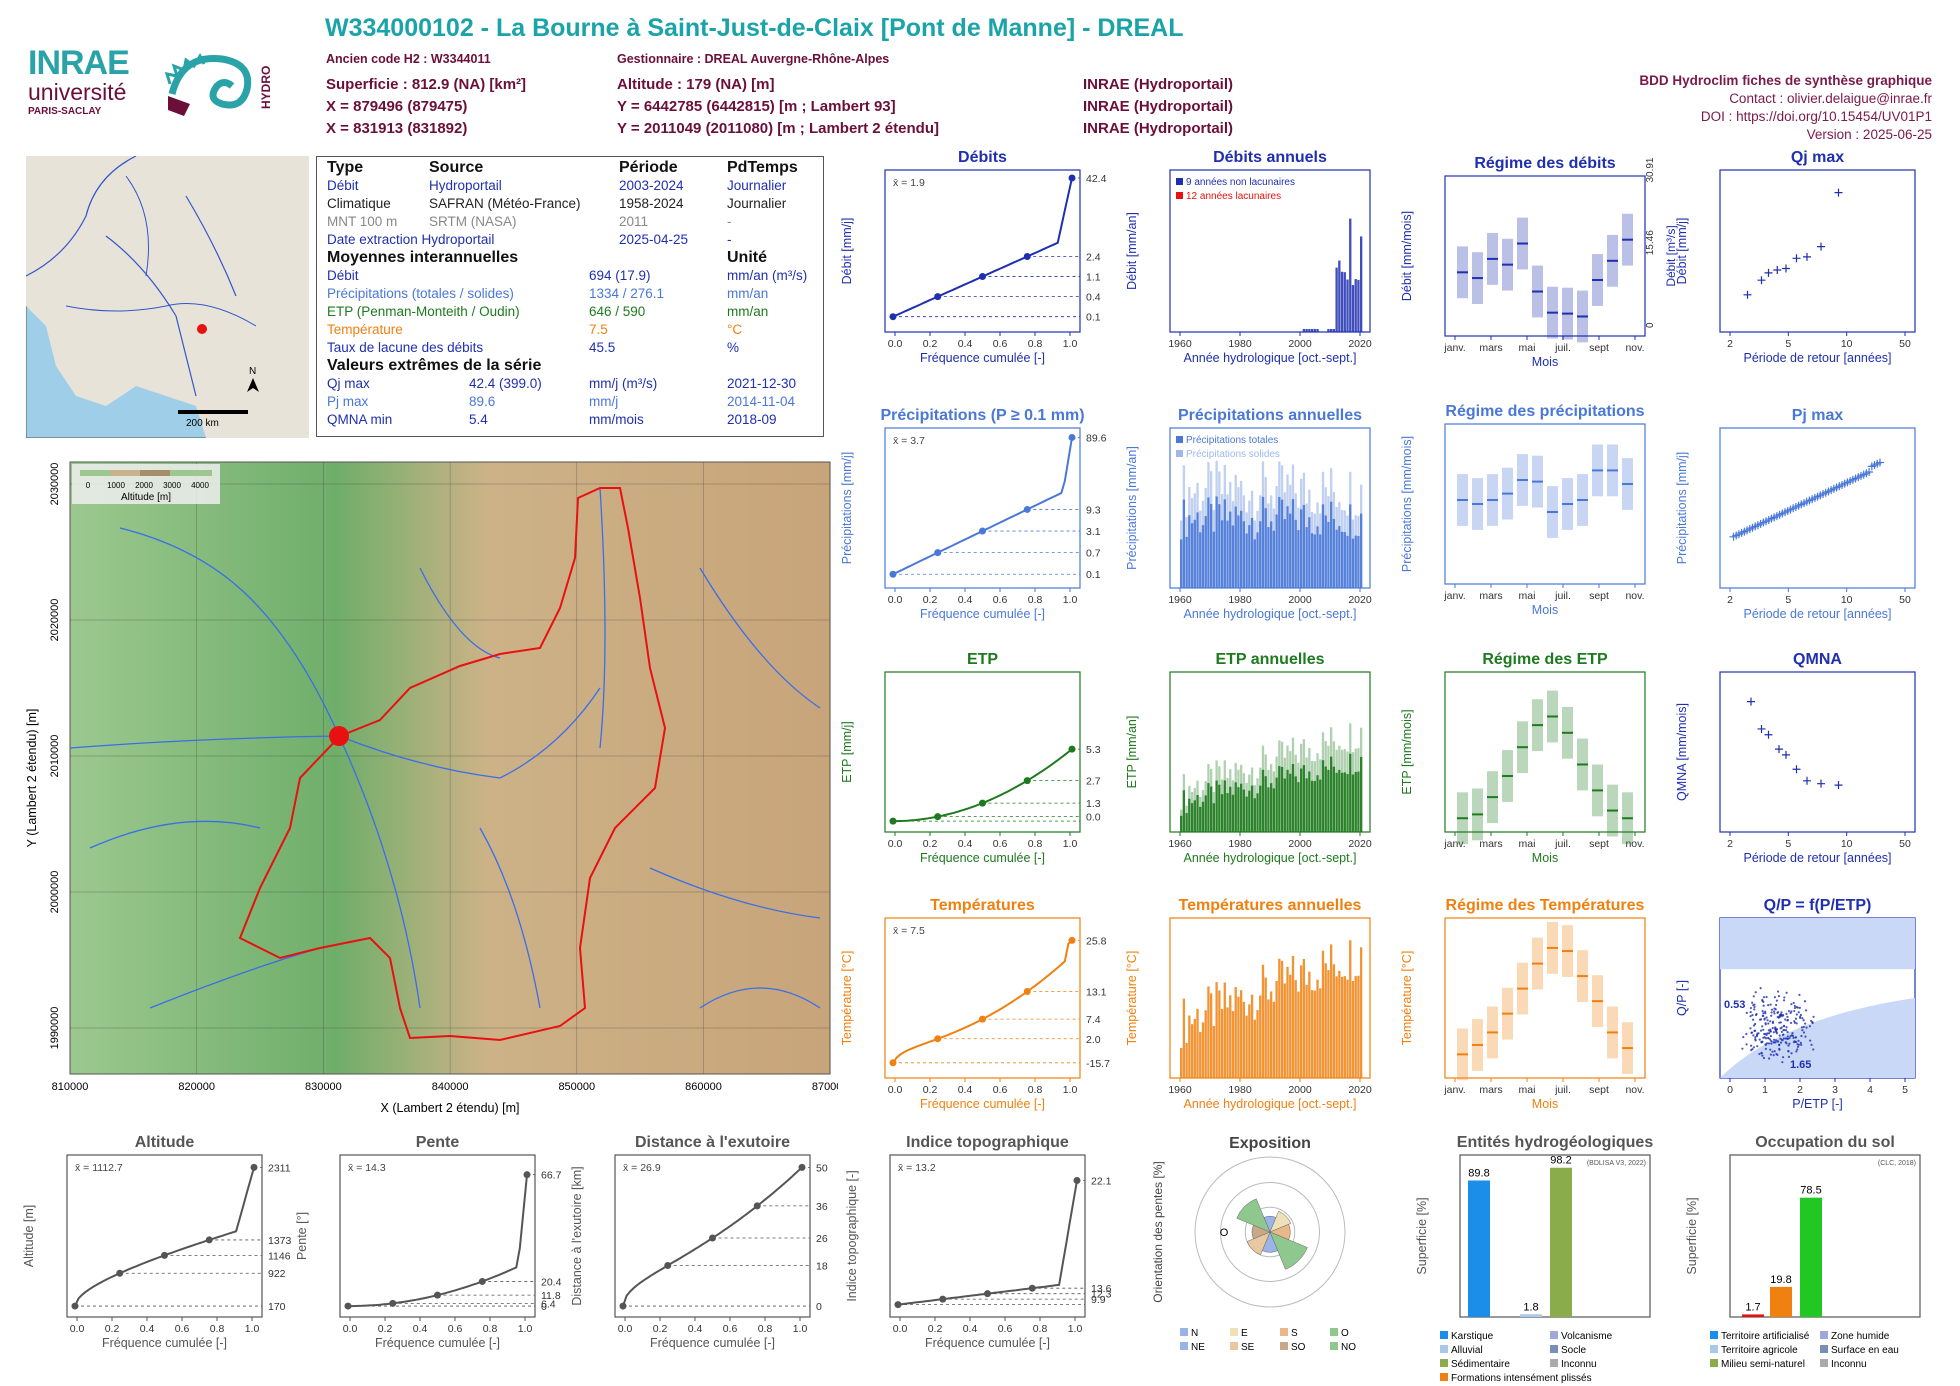 The height and width of the screenshot is (1386, 1960). Describe the element at coordinates (88, 485) in the screenshot. I see `legend-tick: 0` at that location.